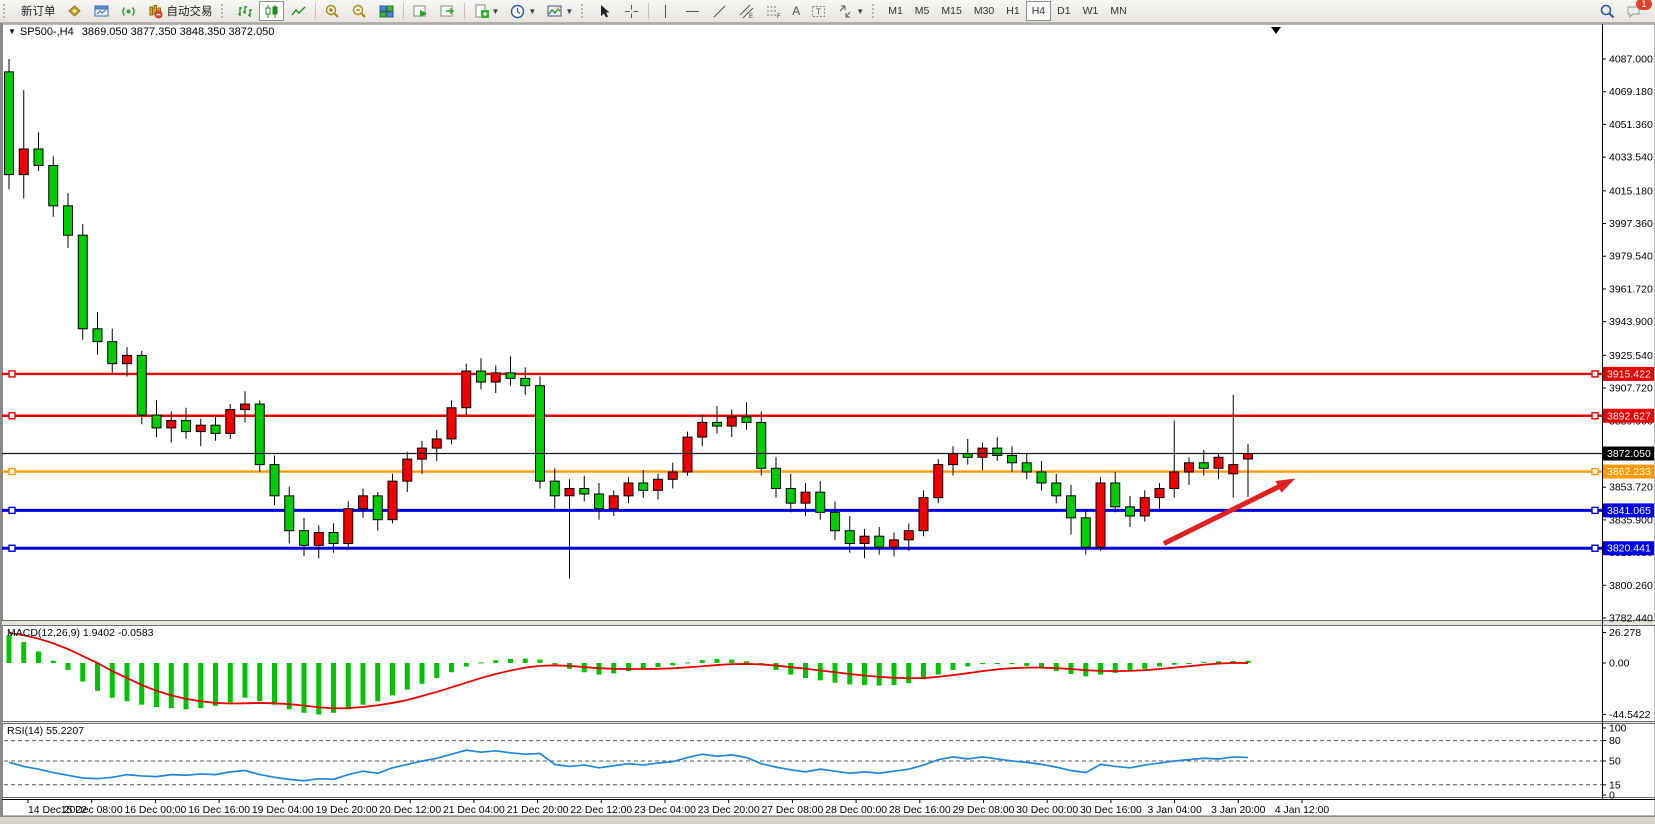 The height and width of the screenshot is (824, 1655). I want to click on crosshair-tool-button, so click(631, 11).